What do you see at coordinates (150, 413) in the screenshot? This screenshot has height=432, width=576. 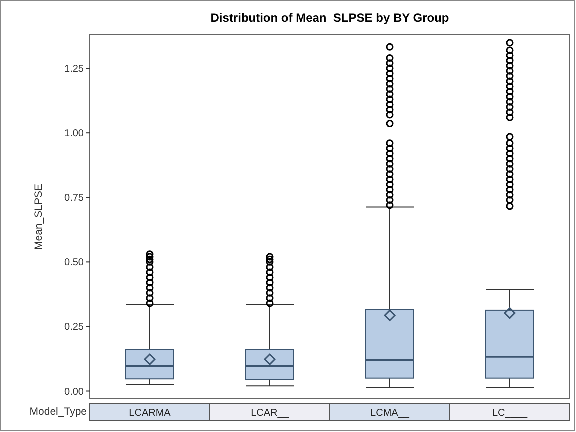 I see `x-tick-label: LCARMA` at bounding box center [150, 413].